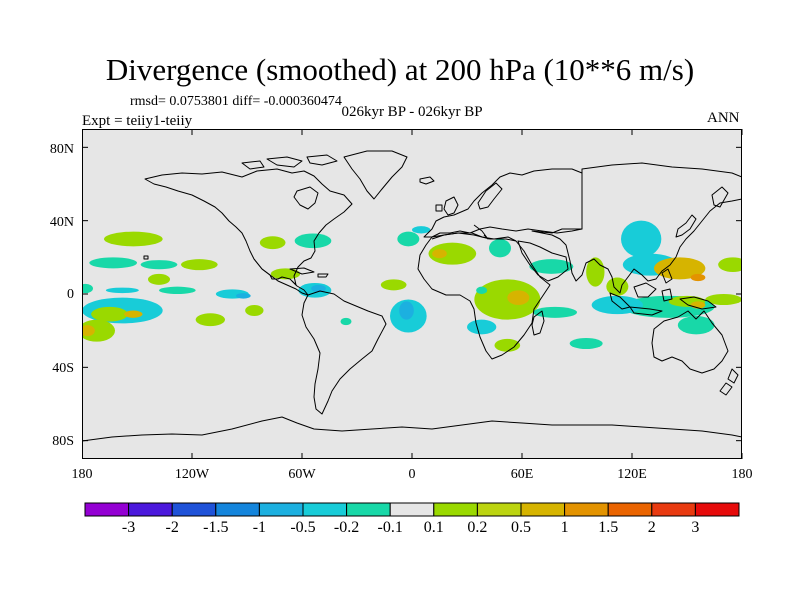 The height and width of the screenshot is (600, 800). What do you see at coordinates (216, 527) in the screenshot?
I see `colorbar-label: -1.5` at bounding box center [216, 527].